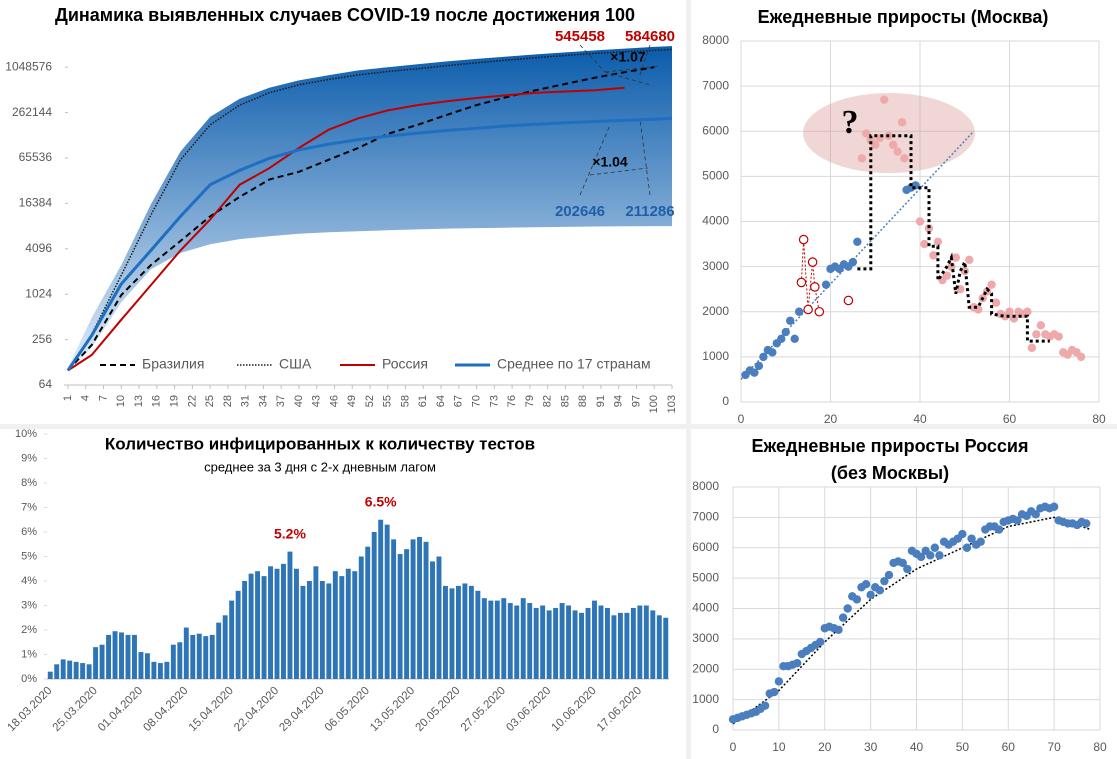  Describe the element at coordinates (636, 401) in the screenshot. I see `x-tick-label: 97` at that location.